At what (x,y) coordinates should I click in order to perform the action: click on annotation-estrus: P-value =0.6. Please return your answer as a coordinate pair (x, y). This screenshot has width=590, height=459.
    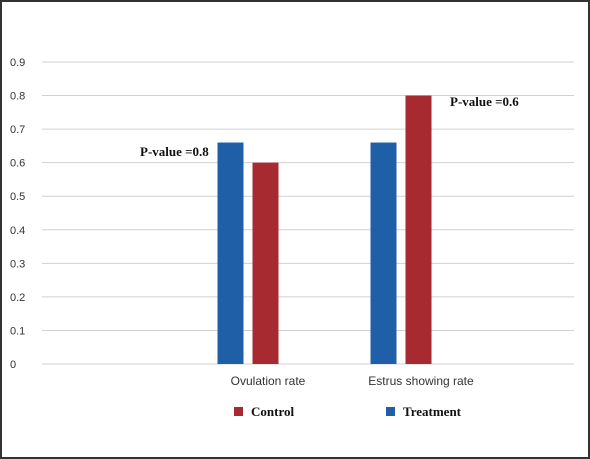
    Looking at the image, I should click on (484, 101).